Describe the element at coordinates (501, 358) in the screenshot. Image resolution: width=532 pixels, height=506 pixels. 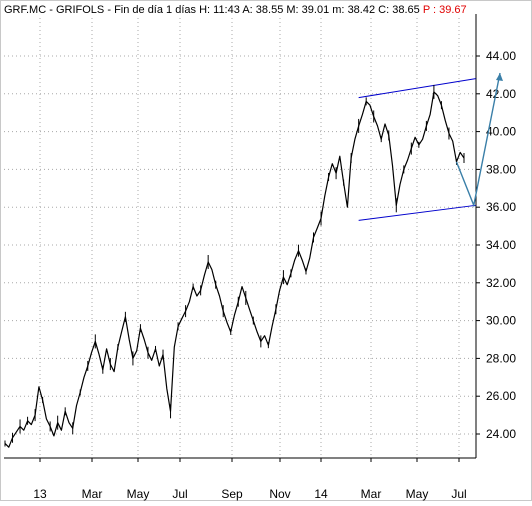
I see `y-tick-label: 28.00` at that location.